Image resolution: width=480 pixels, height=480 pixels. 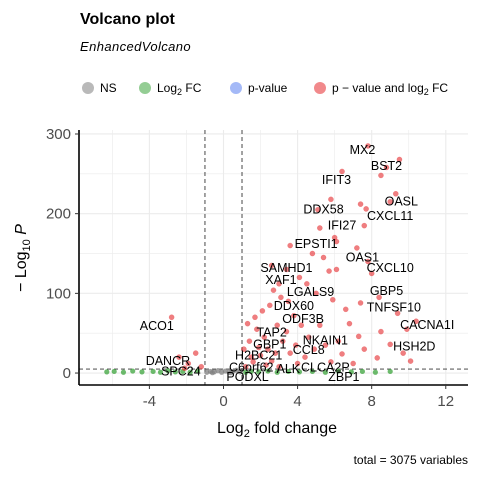 I want to click on legend-label-p: p-value, so click(x=268, y=88).